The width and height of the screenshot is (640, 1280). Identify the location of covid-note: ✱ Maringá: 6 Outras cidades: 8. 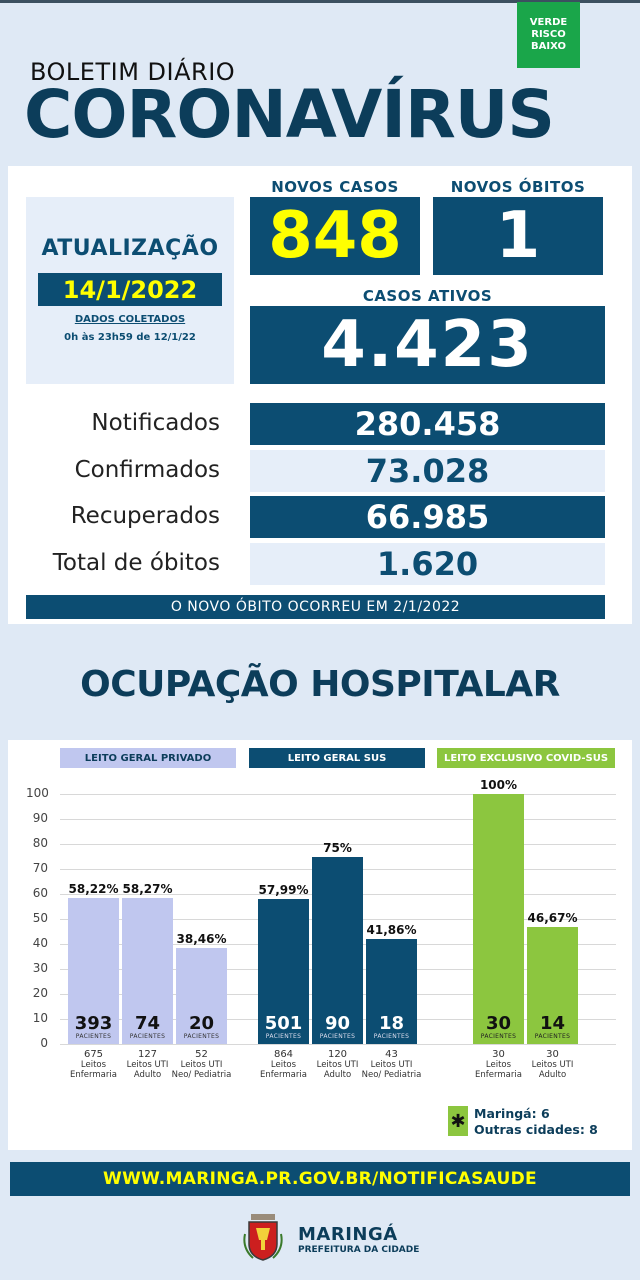
(530, 1122).